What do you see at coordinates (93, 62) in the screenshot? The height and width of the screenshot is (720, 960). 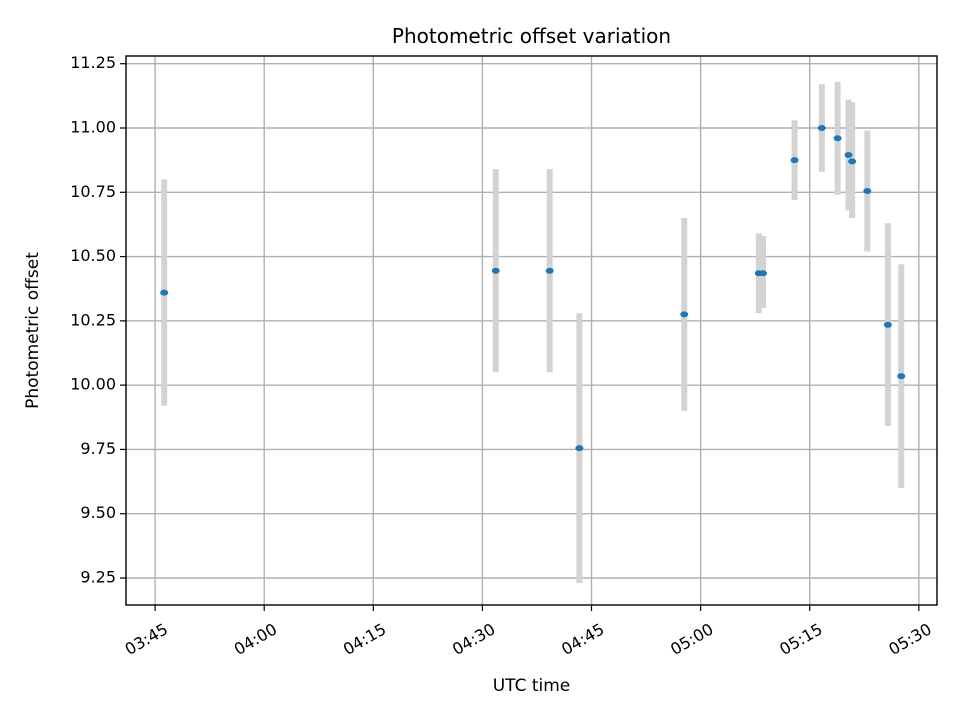 I see `y-tick-label: 11.25` at bounding box center [93, 62].